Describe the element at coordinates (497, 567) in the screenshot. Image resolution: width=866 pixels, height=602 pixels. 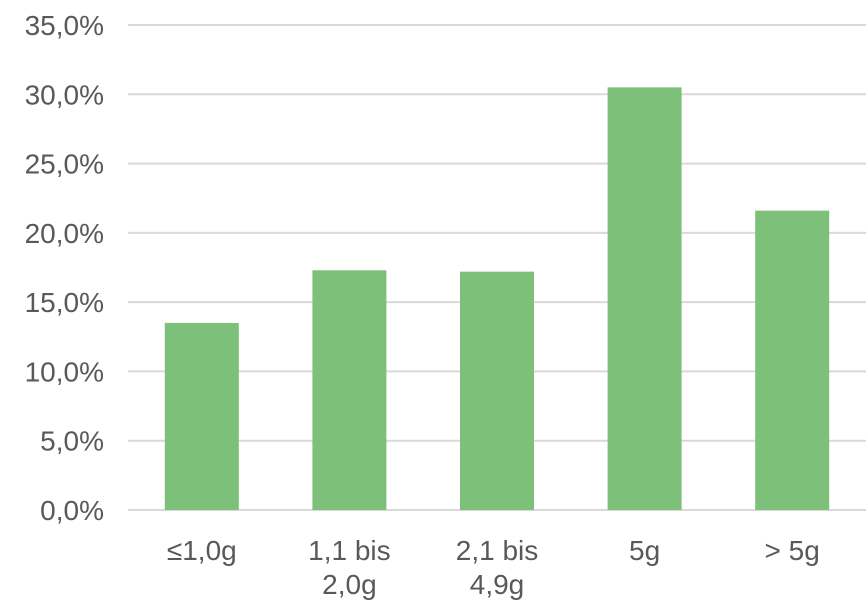
I see `x-category-label: 2,1 bis 4,9g` at that location.